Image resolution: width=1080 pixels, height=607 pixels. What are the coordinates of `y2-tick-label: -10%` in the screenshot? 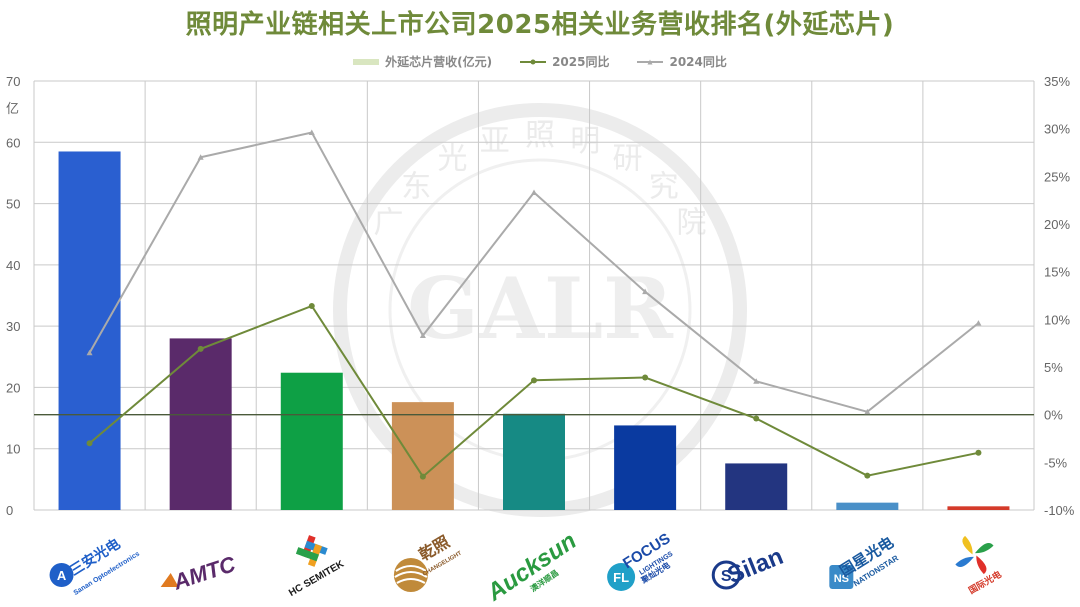 It's located at (1059, 510).